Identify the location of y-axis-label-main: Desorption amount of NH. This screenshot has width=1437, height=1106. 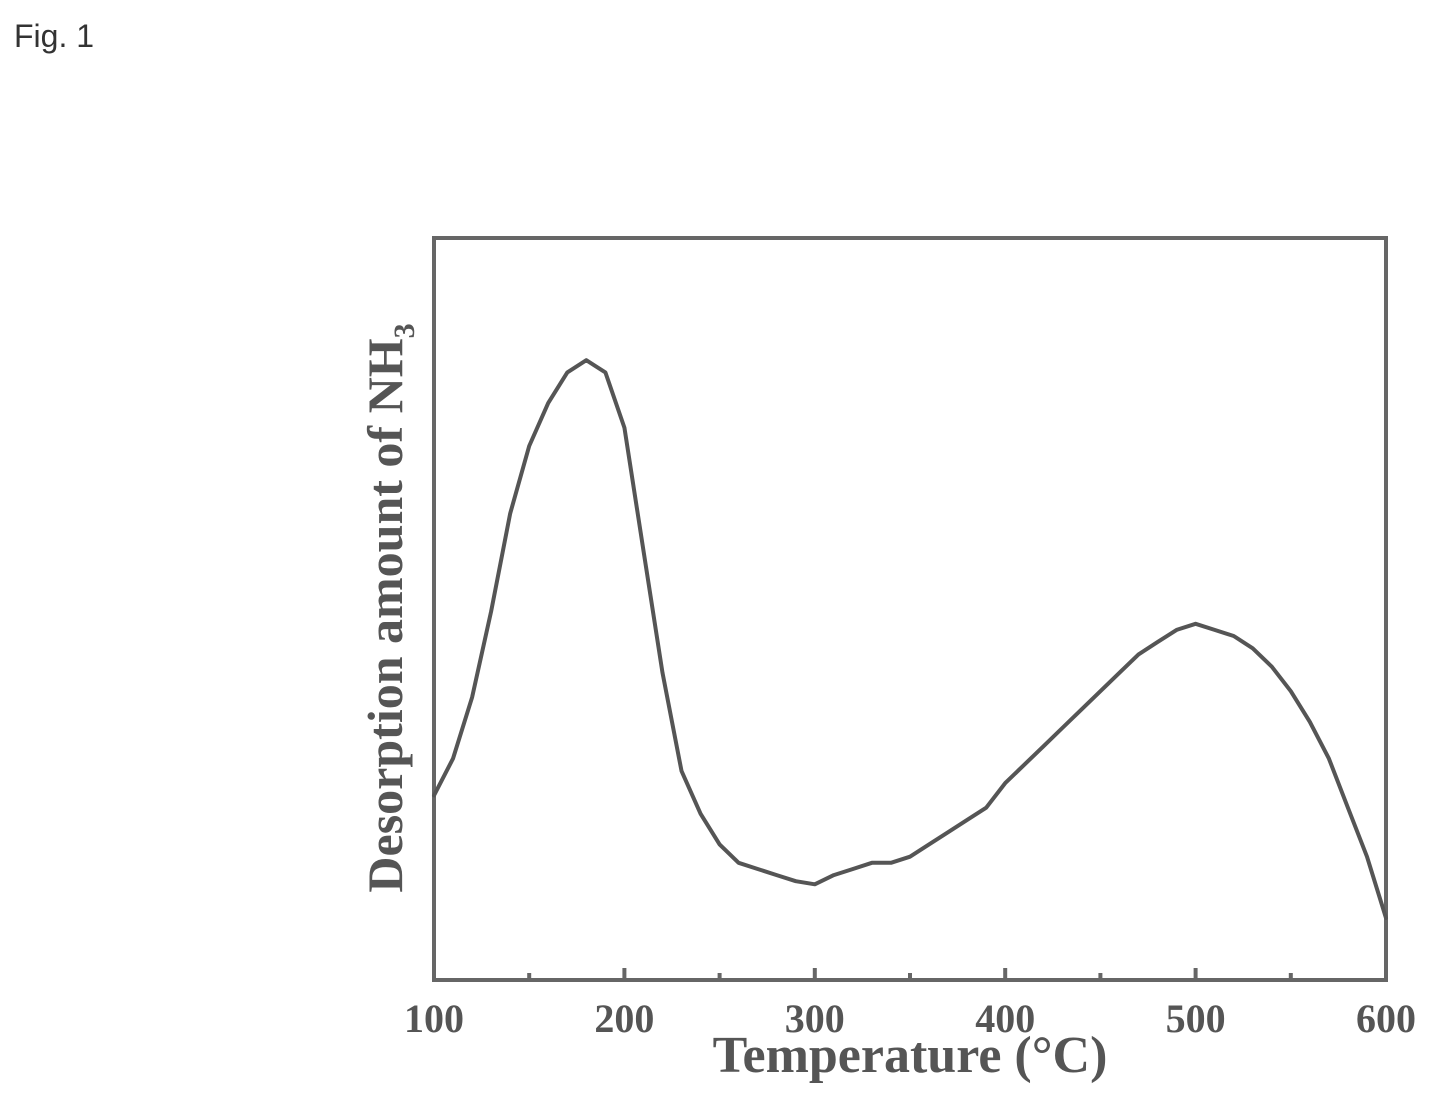
(385, 615).